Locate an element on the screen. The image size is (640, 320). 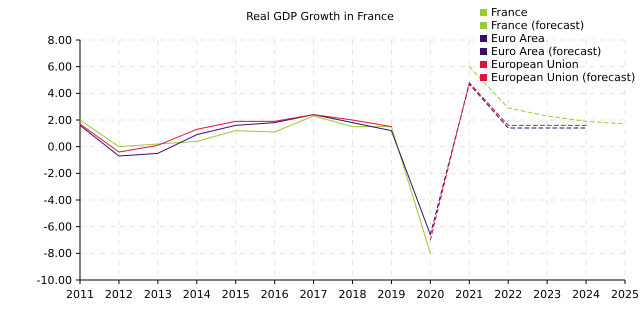
legend-label: European Union is located at coordinates (535, 64).